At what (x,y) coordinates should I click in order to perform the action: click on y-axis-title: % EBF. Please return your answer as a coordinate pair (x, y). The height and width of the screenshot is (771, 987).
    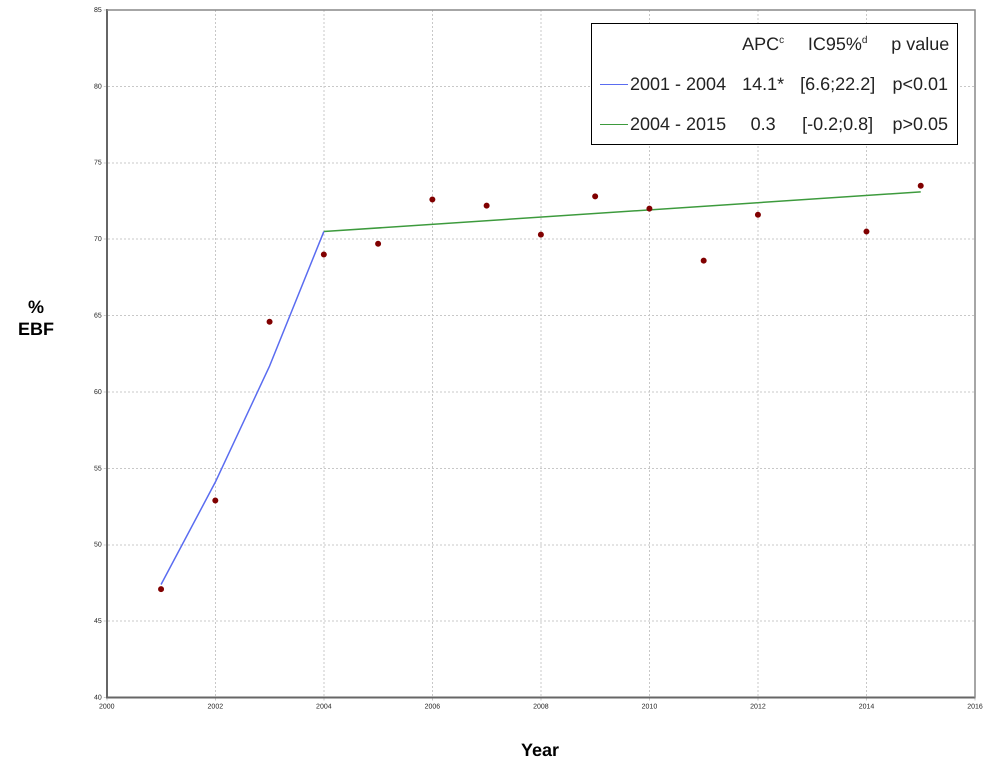
    Looking at the image, I should click on (36, 318).